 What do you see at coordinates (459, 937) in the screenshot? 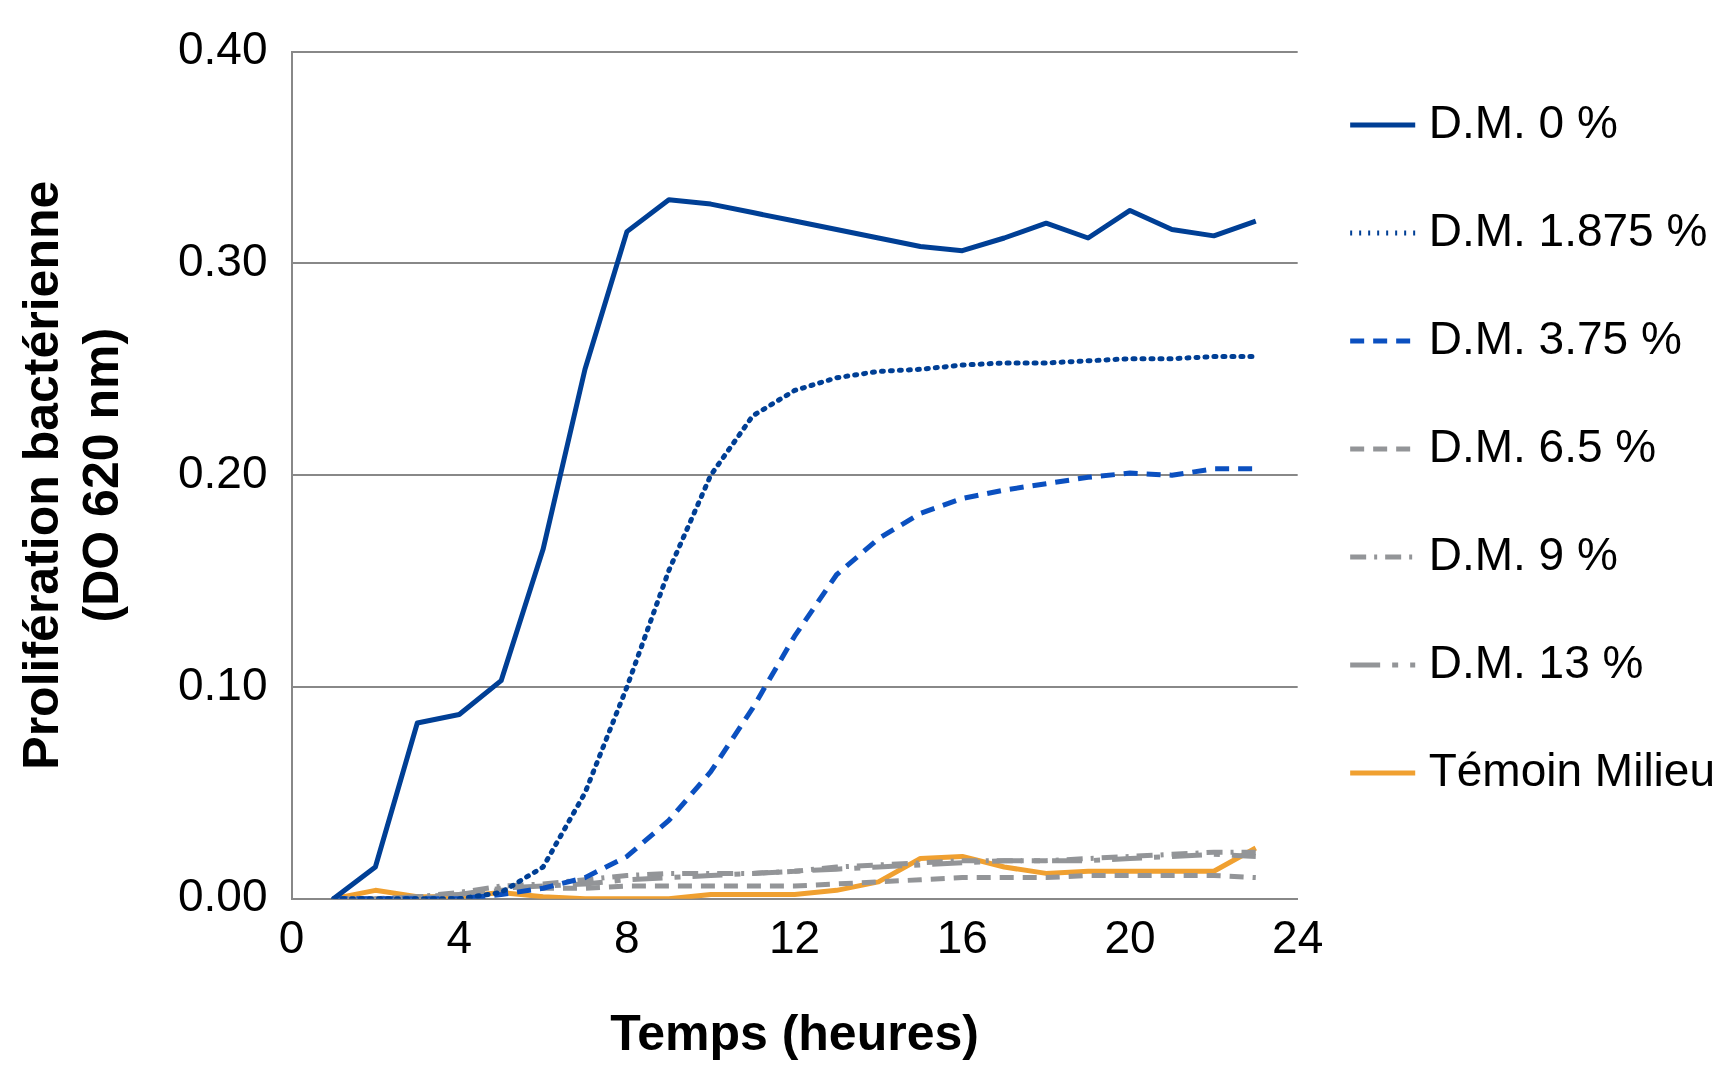
I see `x-tick-label: 4` at bounding box center [459, 937].